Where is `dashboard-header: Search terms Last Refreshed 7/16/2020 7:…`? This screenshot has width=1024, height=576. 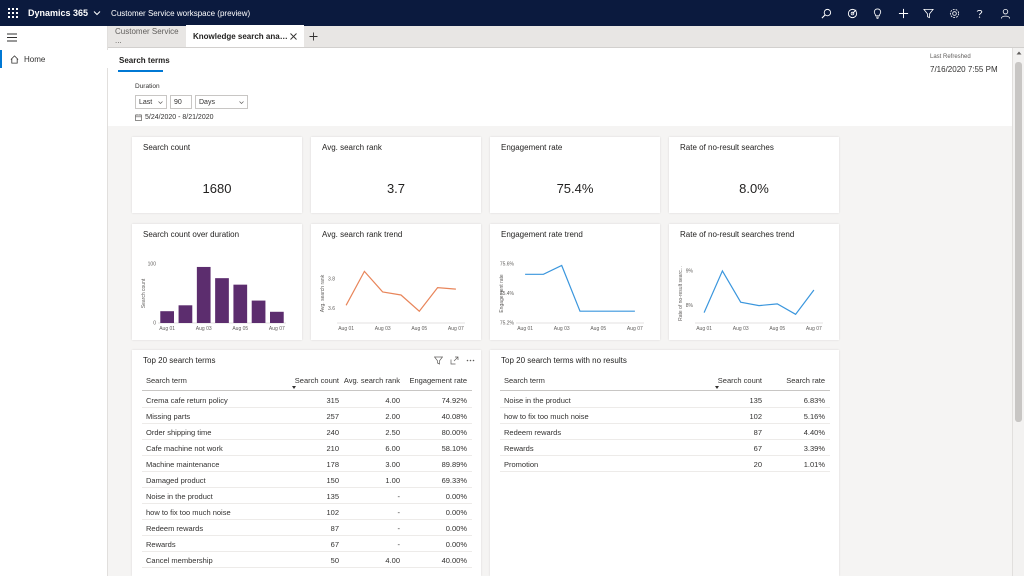
dashboard-header: Search terms Last Refreshed 7/16/2020 7:… is located at coordinates (560, 87).